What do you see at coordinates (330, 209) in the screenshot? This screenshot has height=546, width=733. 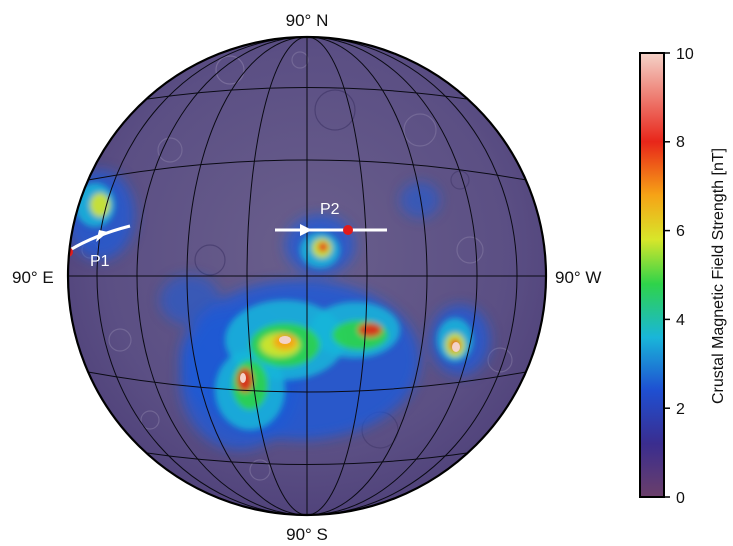 I see `track-label-p2: P2` at bounding box center [330, 209].